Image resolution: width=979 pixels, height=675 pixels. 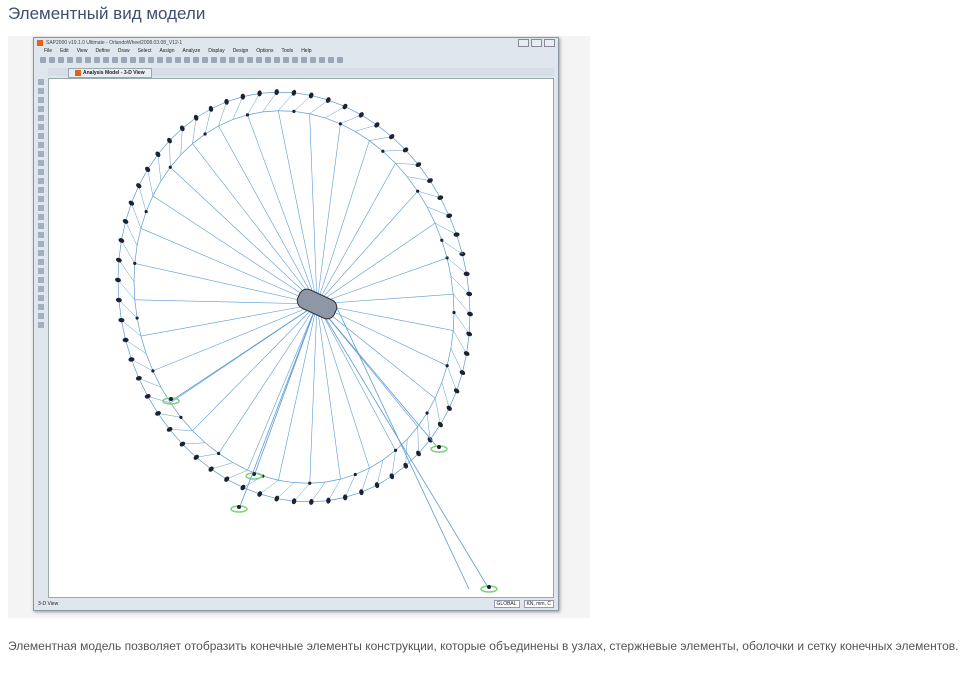 What do you see at coordinates (506, 603) in the screenshot?
I see `coord-system-select: GLOBAL` at bounding box center [506, 603].